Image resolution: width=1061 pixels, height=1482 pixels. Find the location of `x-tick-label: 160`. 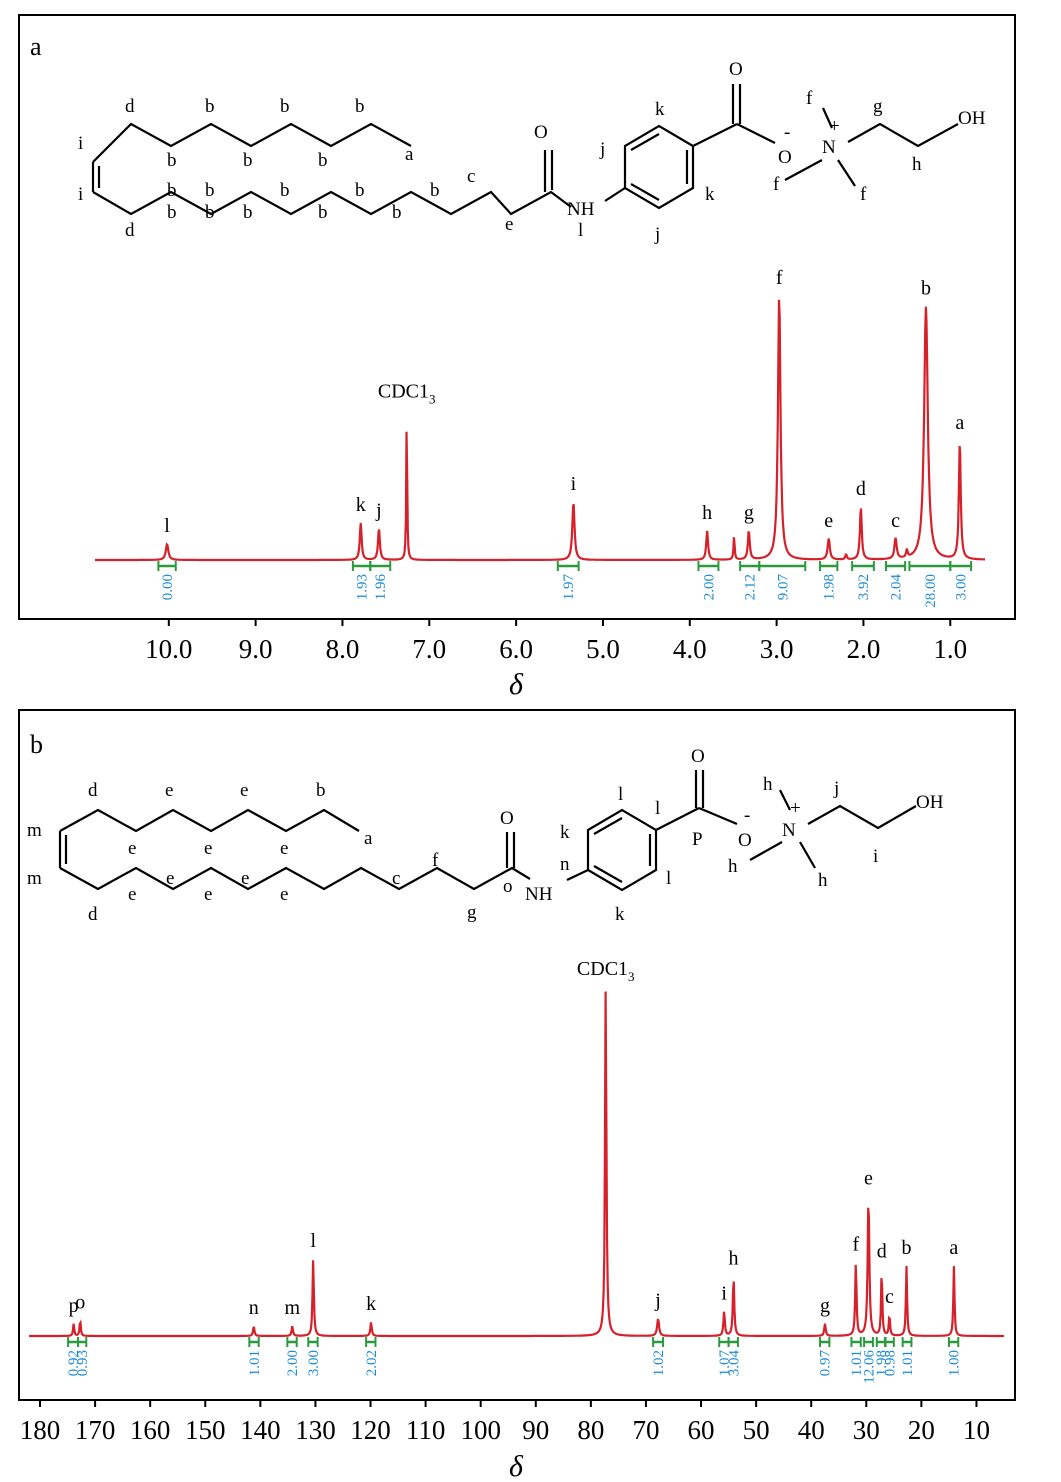

x-tick-label: 160 is located at coordinates (150, 1430).